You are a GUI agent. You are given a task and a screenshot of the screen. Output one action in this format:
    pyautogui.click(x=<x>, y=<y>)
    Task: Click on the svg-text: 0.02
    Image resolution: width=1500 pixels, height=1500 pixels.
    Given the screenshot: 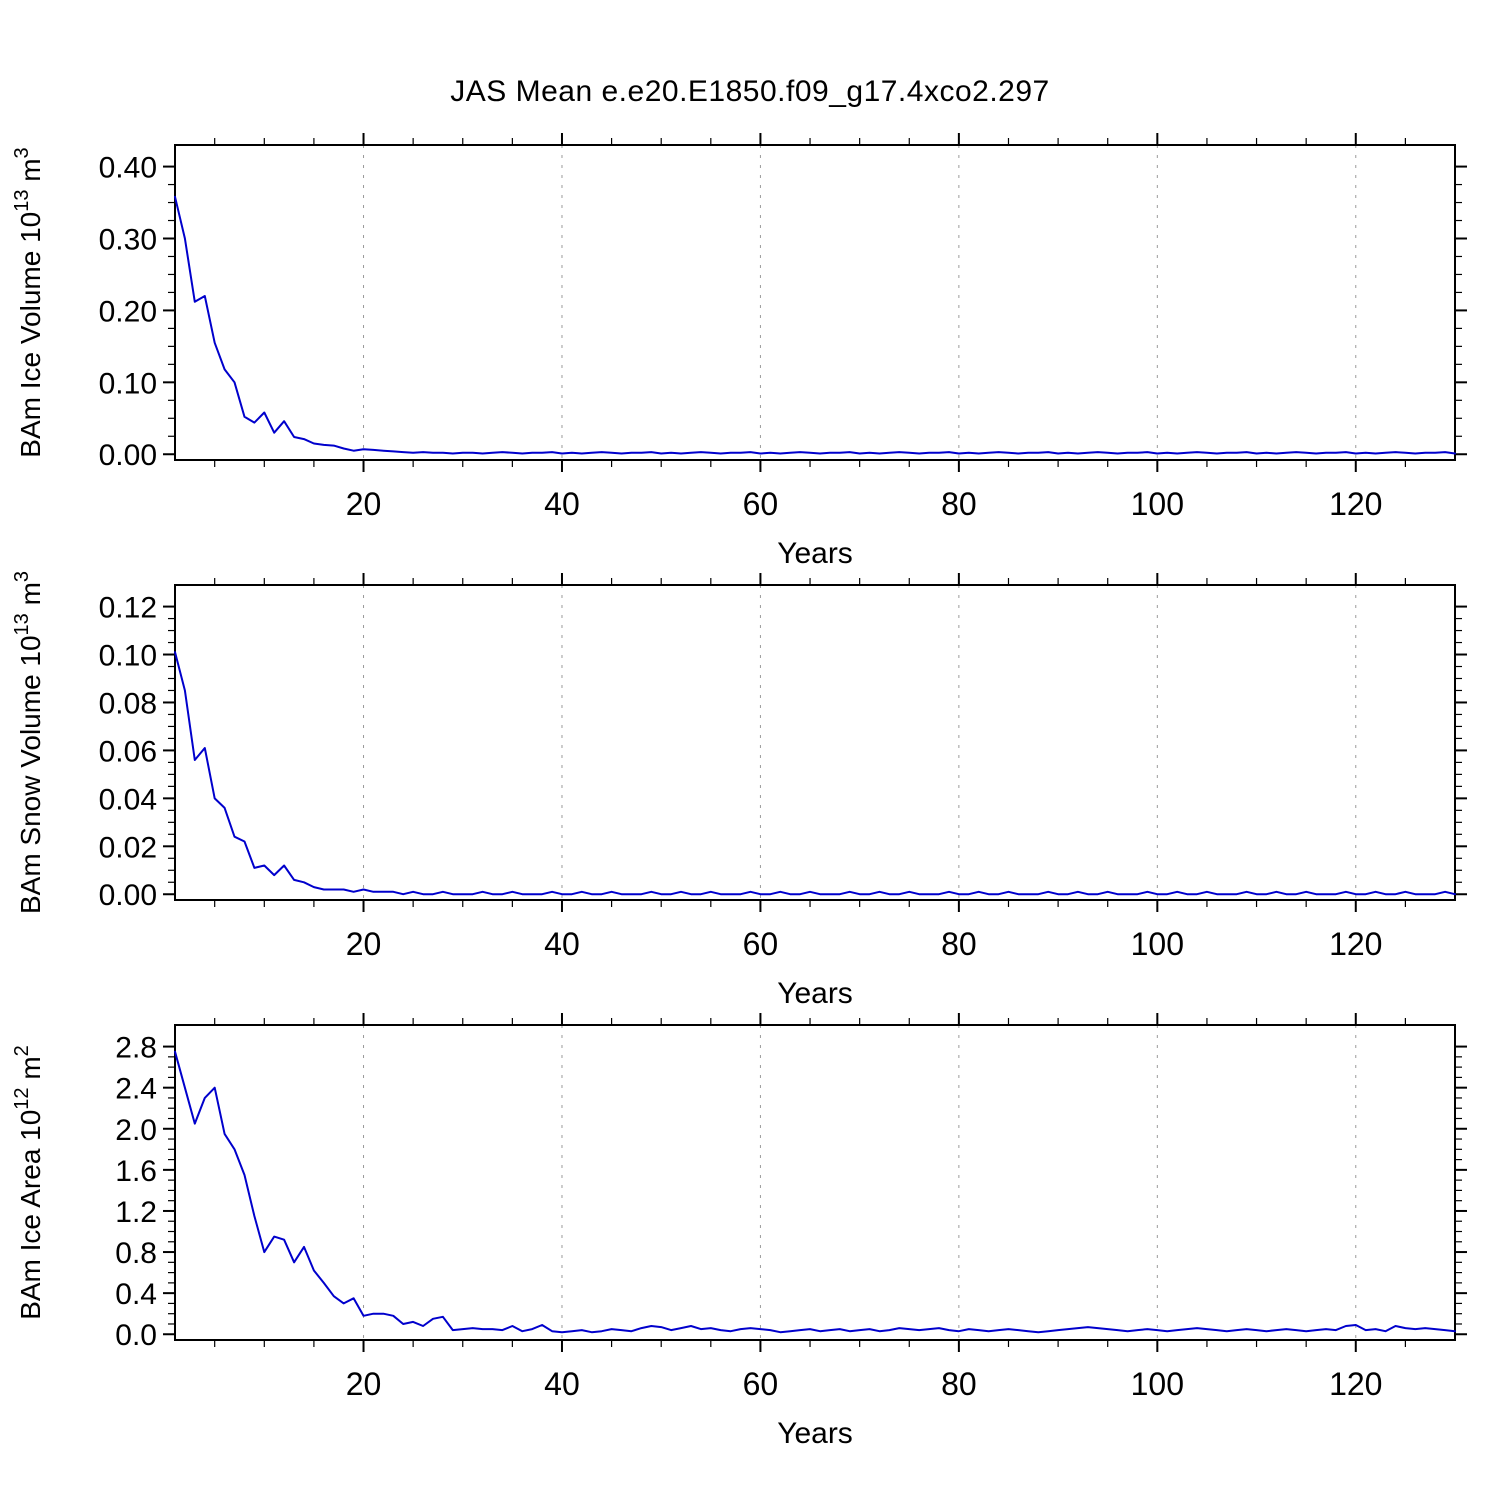 What is the action you would take?
    pyautogui.click(x=128, y=847)
    